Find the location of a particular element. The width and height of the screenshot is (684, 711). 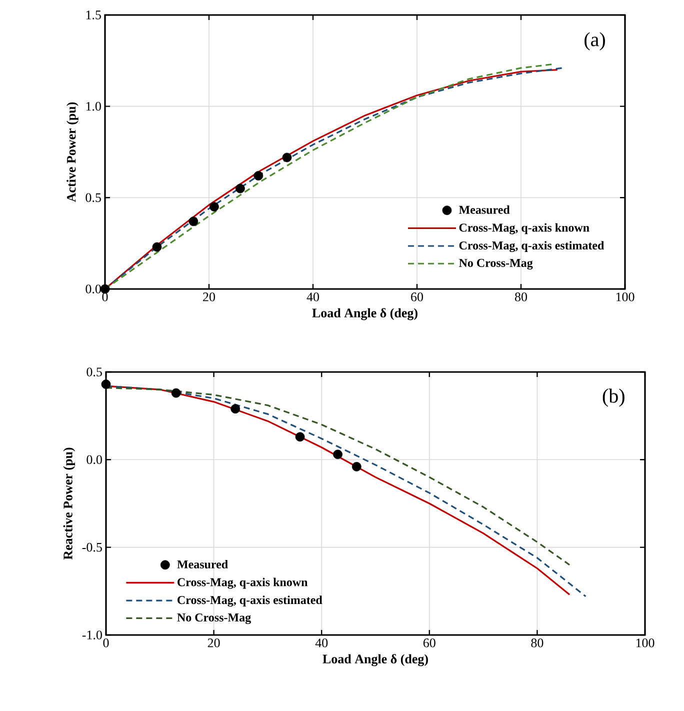

annotation: (b) is located at coordinates (613, 397).